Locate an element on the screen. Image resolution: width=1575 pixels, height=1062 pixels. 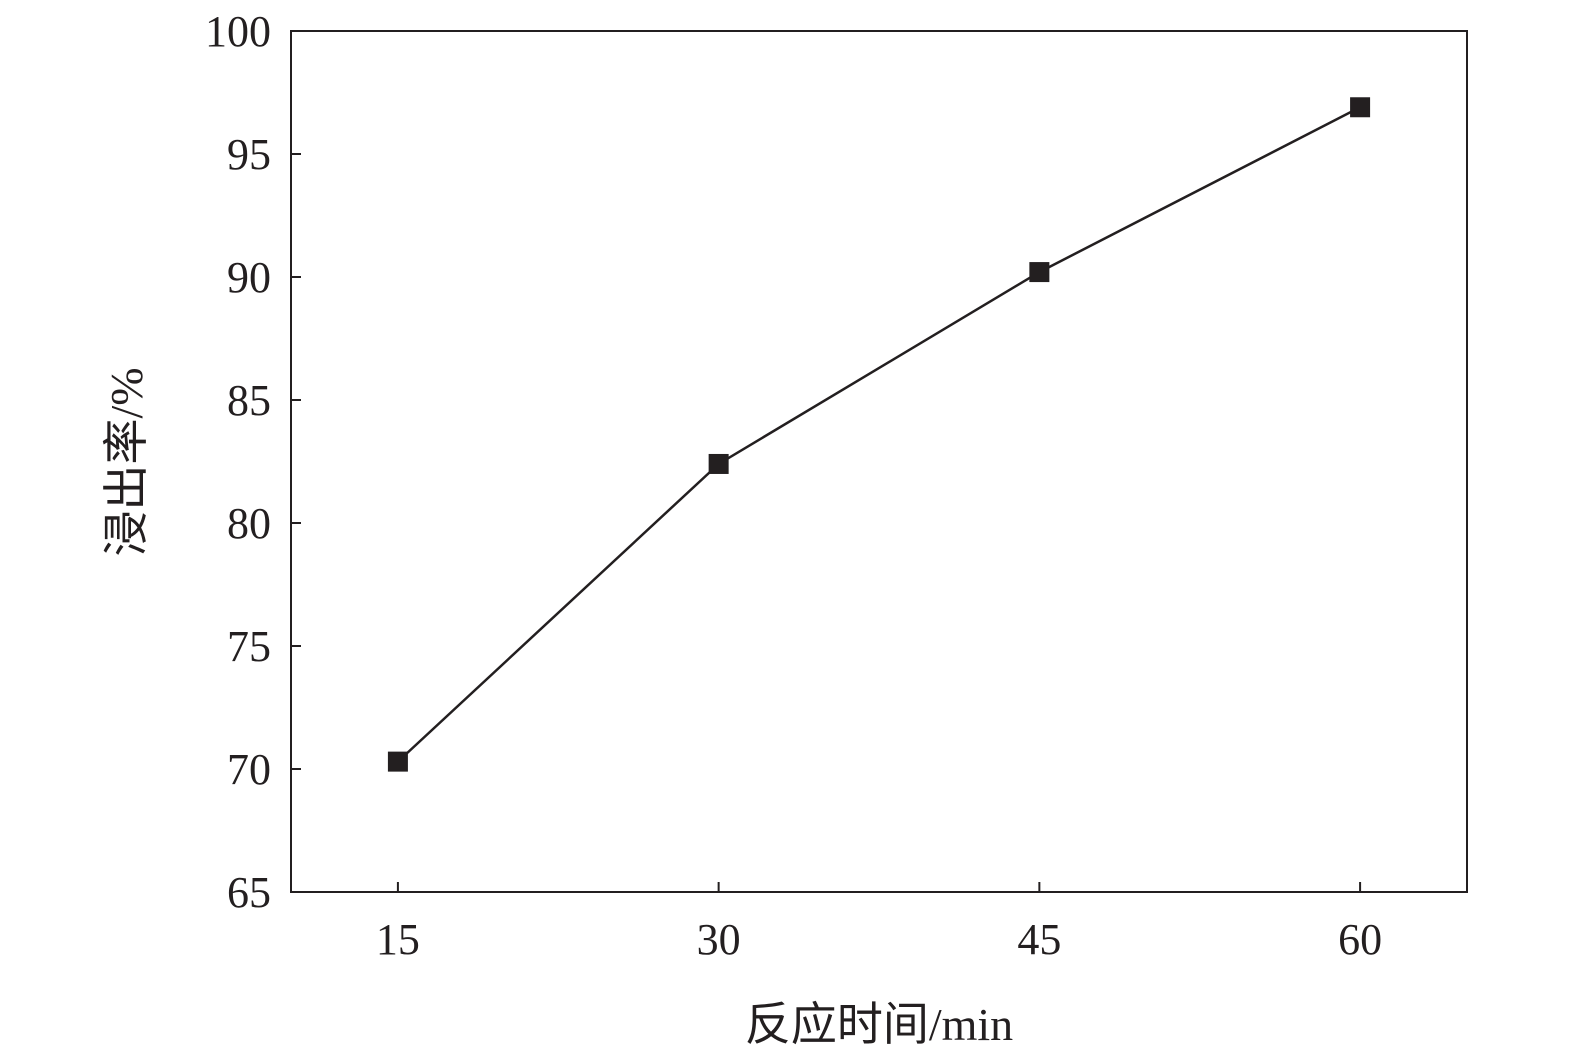
x-axis-label: 反应时间/min is located at coordinates (879, 1024).